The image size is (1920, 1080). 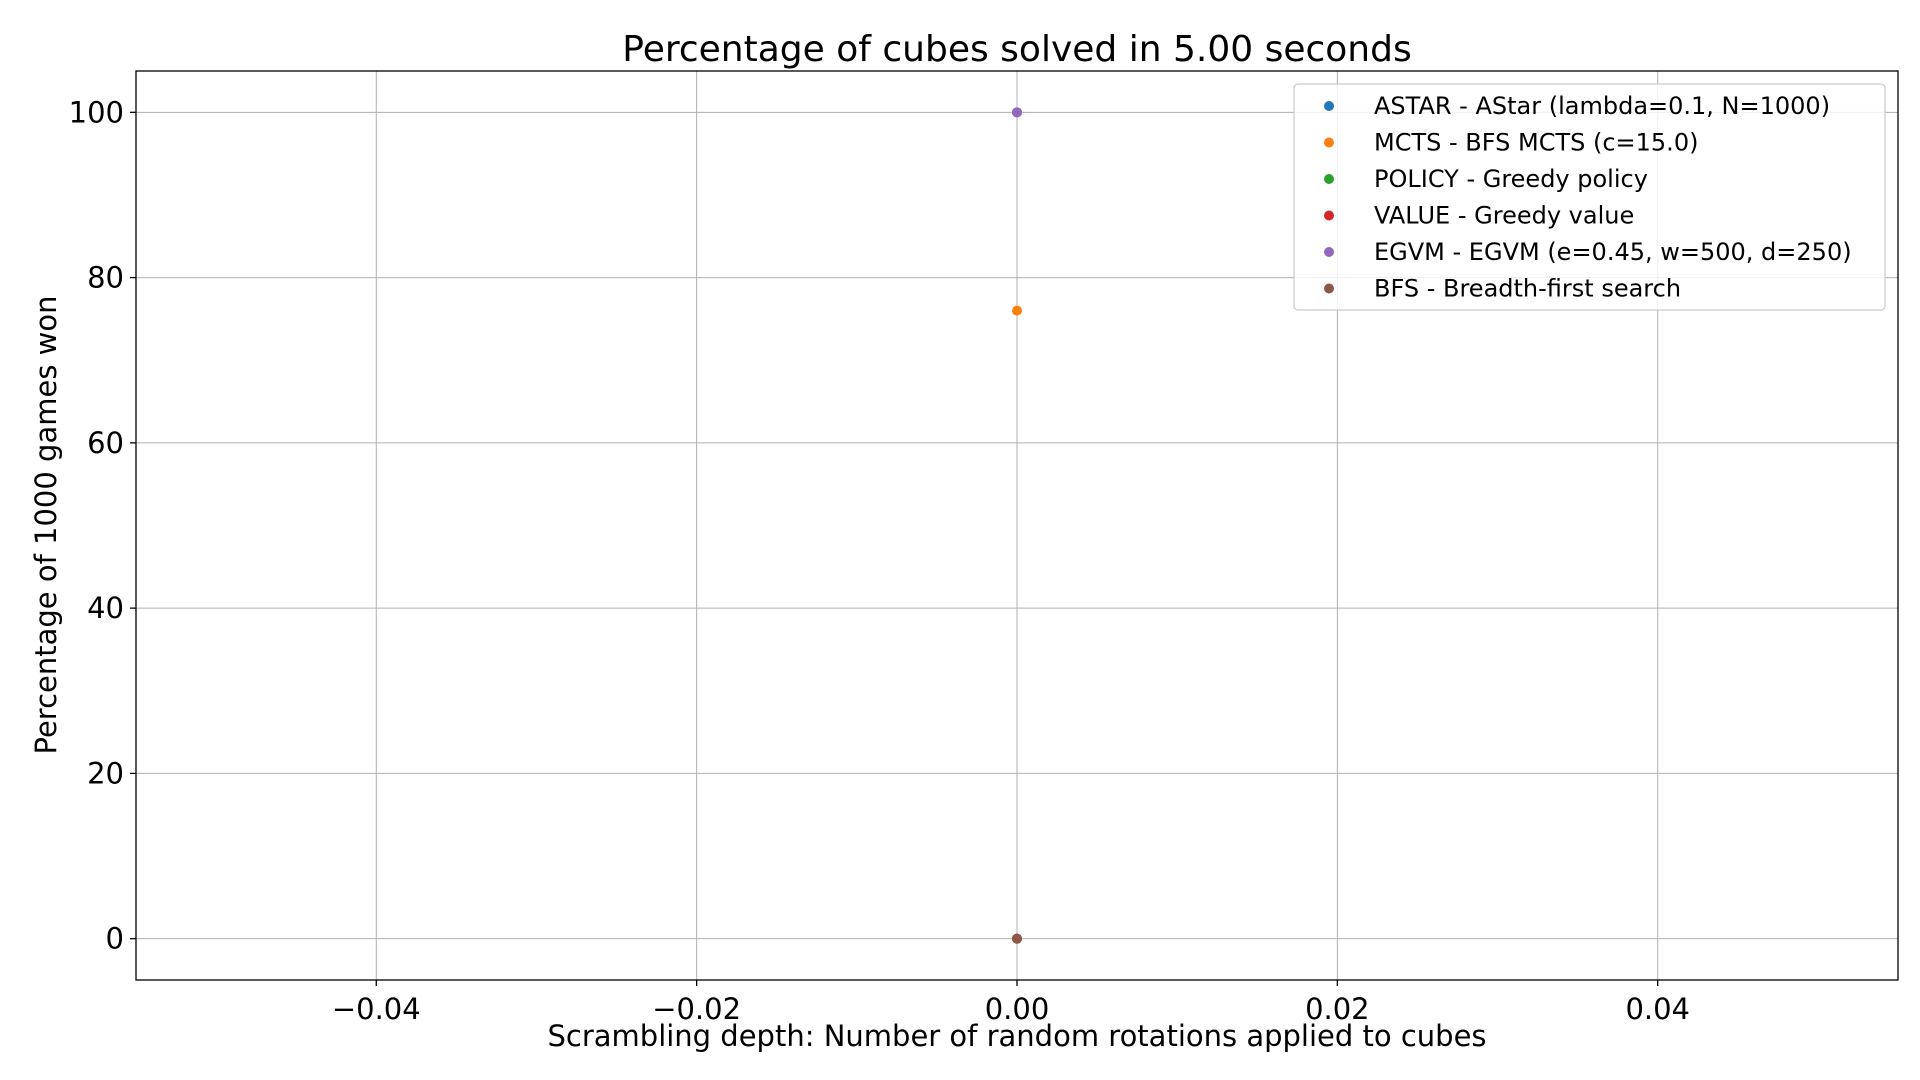 What do you see at coordinates (1017, 1009) in the screenshot?
I see `x-tick-label: 0.00` at bounding box center [1017, 1009].